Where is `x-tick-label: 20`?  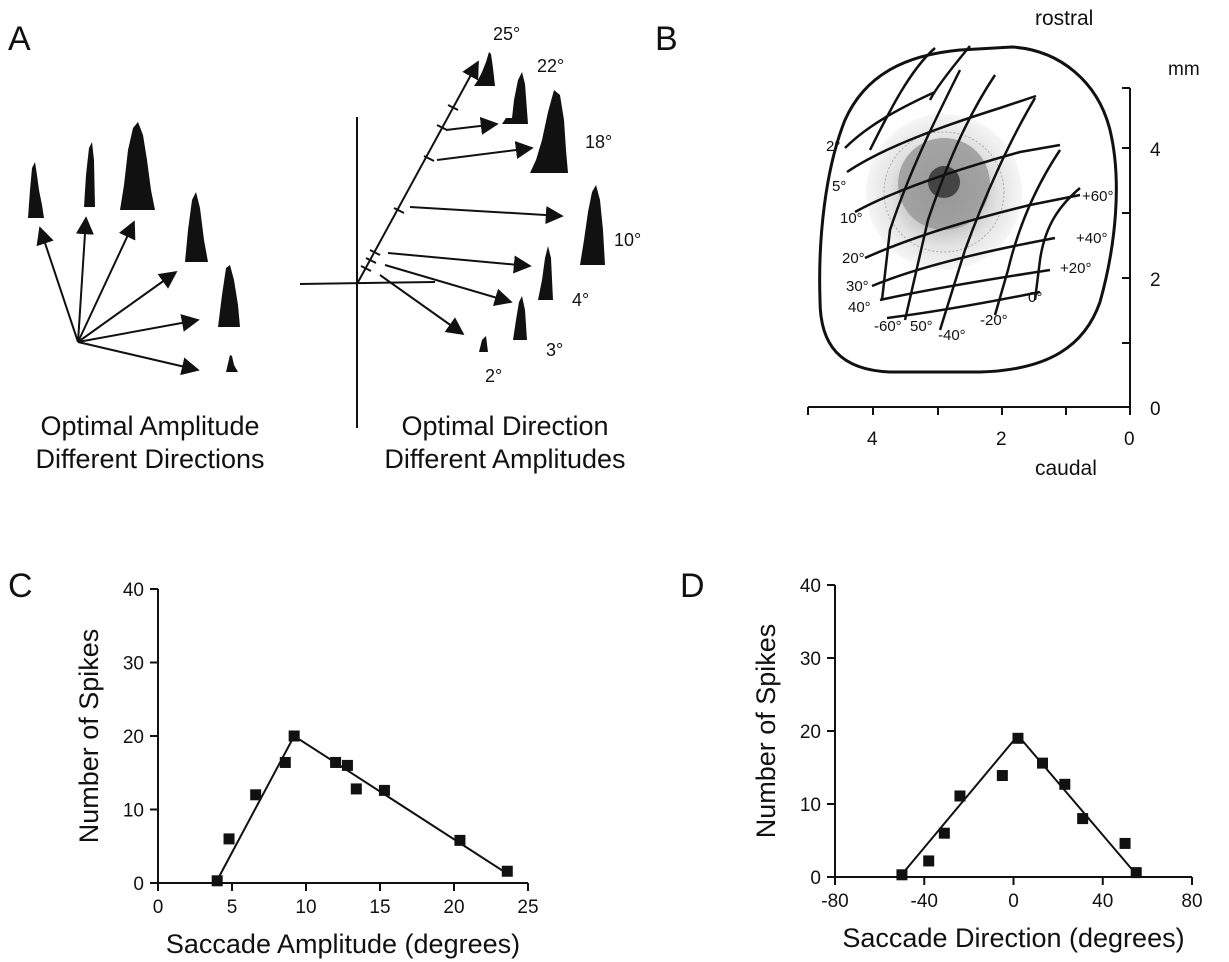
x-tick-label: 20 is located at coordinates (453, 907).